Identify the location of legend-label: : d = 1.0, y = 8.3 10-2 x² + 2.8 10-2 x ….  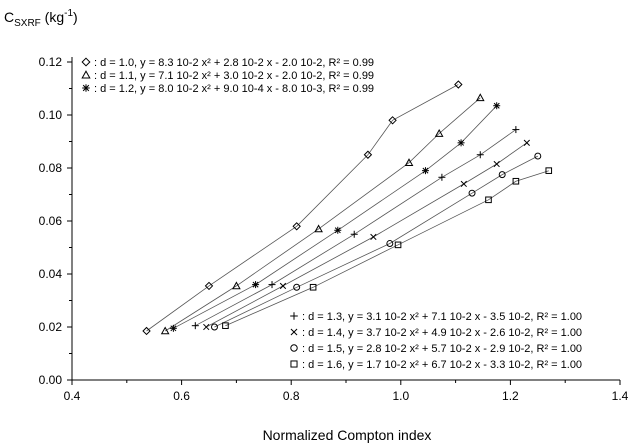
(234, 63).